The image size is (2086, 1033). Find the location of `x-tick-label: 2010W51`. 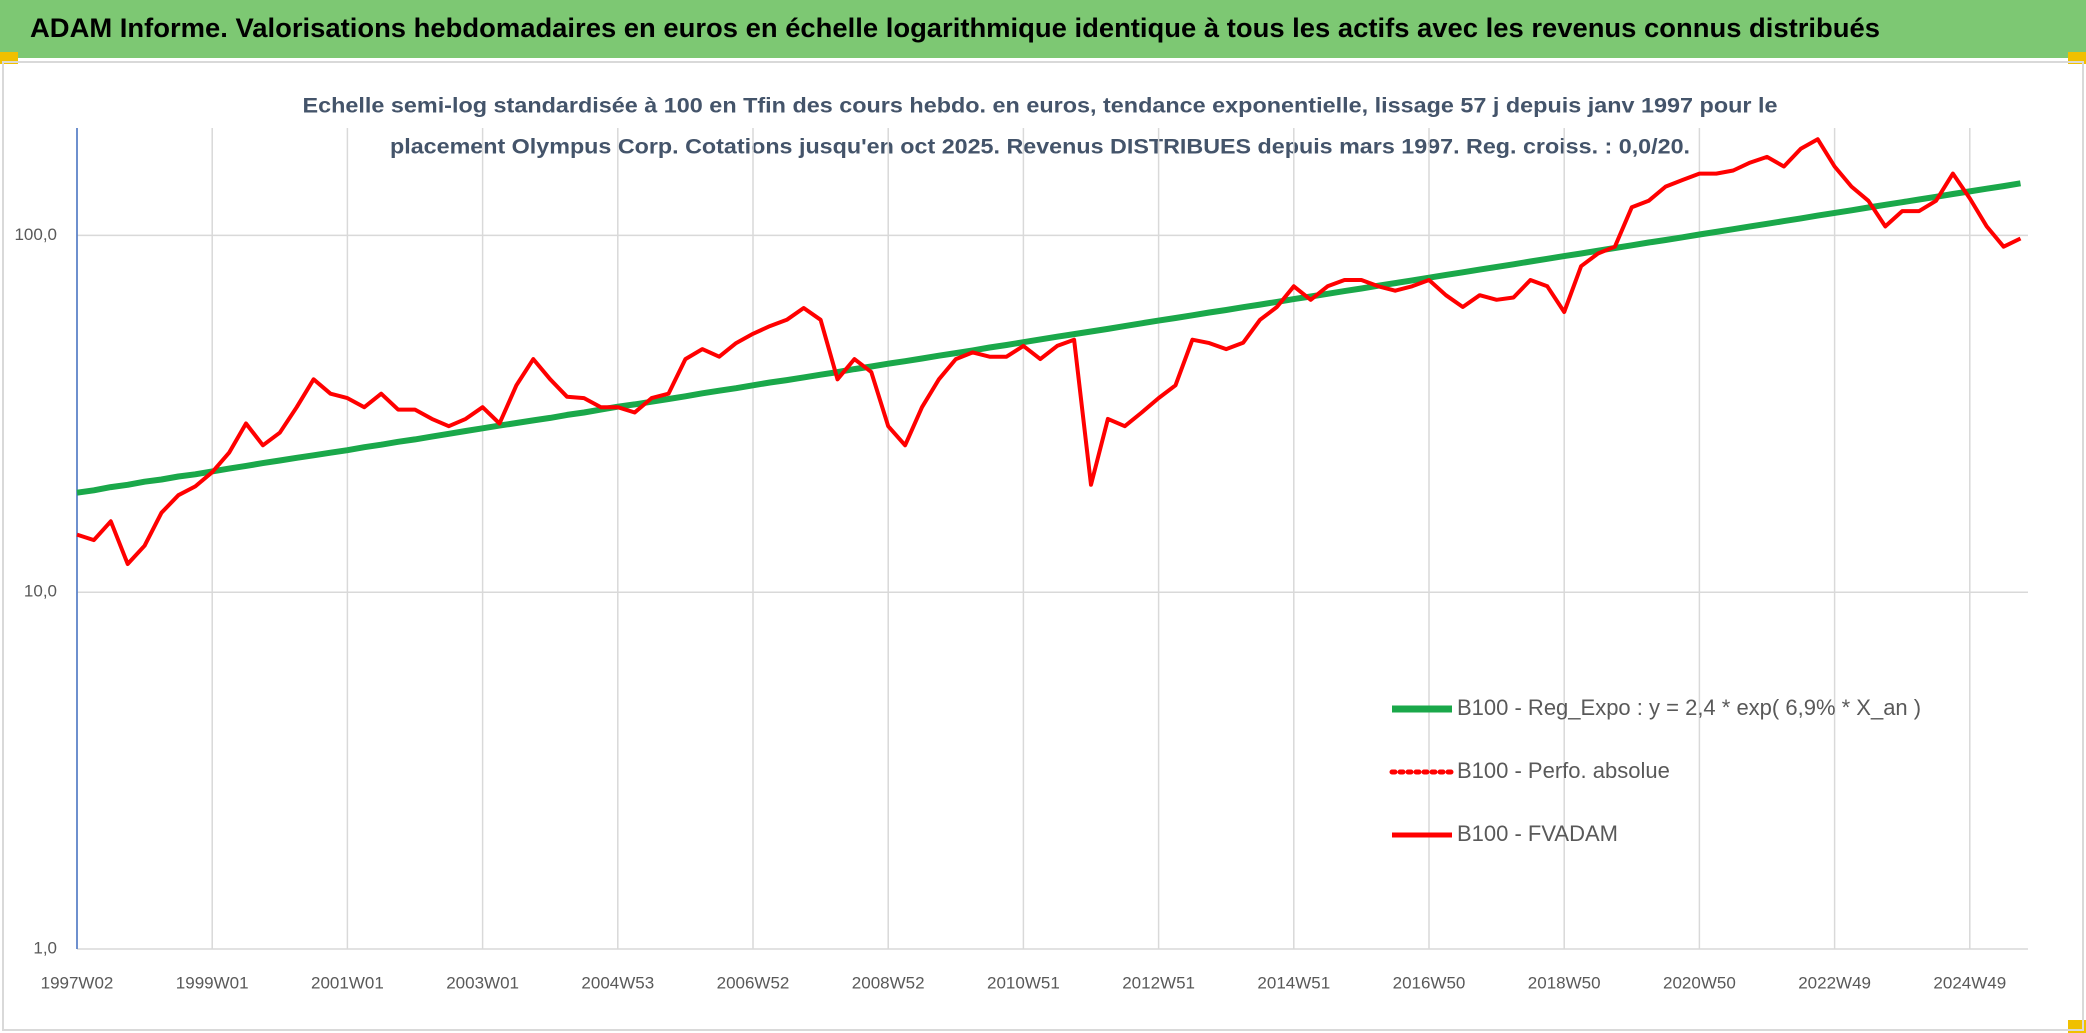

x-tick-label: 2010W51 is located at coordinates (1023, 982).